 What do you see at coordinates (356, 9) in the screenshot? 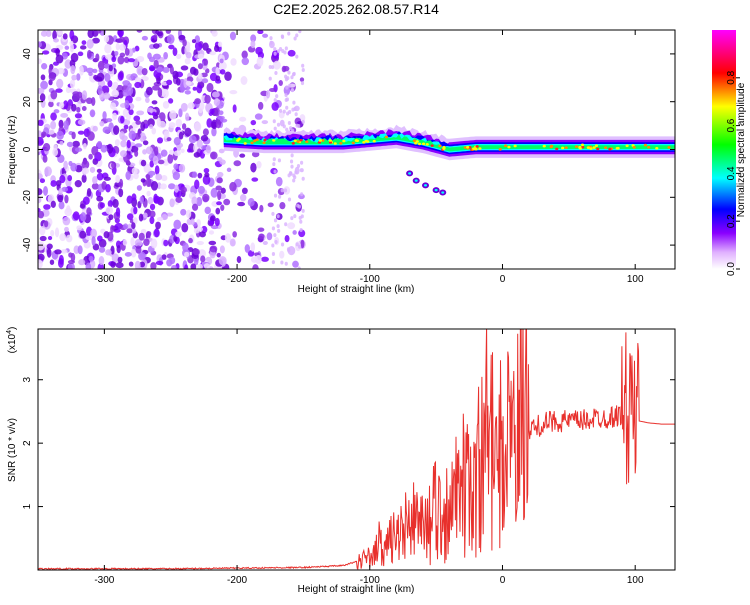
I see `figure-title: C2E2.2025.262.08.57.R14` at bounding box center [356, 9].